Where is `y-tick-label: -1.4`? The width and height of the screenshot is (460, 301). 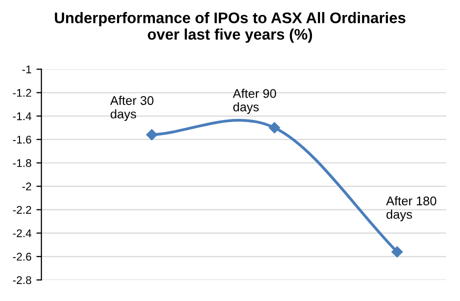 y-tick-label: -1.4 is located at coordinates (22, 116).